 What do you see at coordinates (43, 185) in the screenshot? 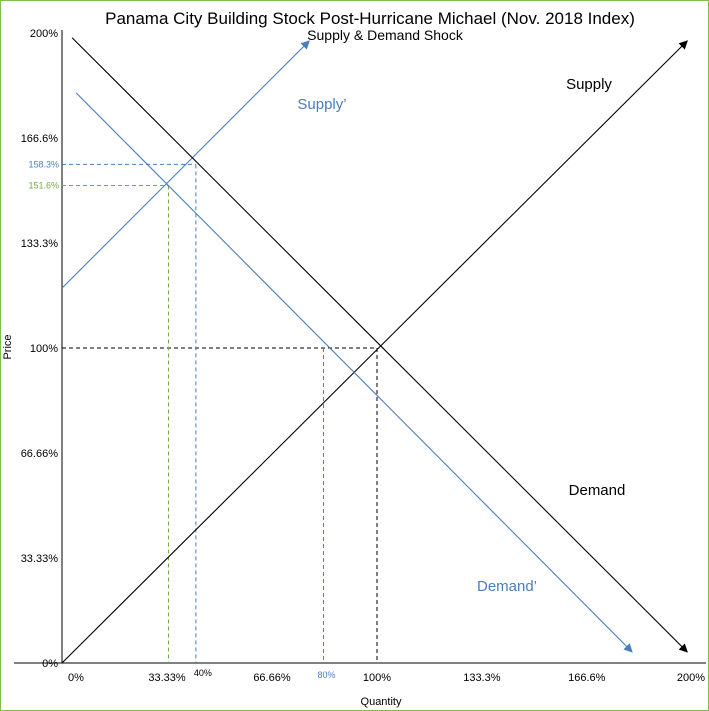
I see `annotation-label: 151.6%` at bounding box center [43, 185].